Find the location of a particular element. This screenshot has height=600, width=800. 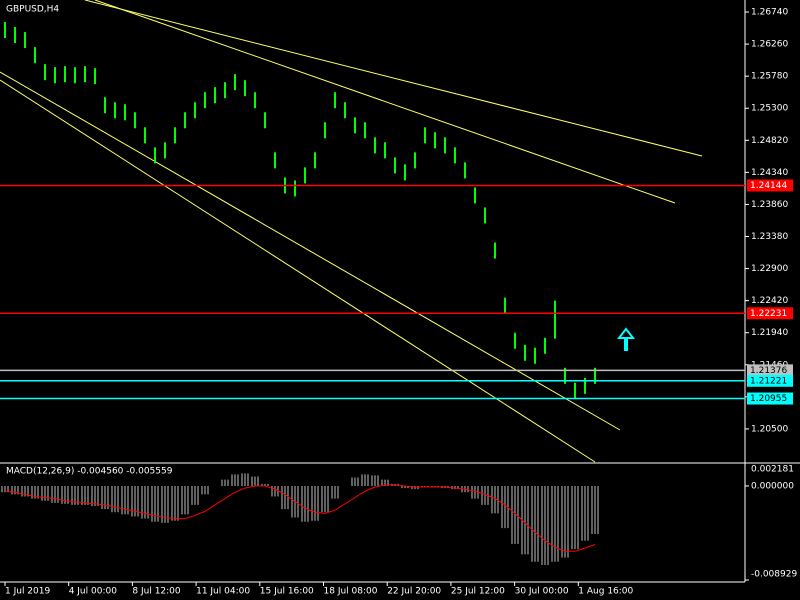

level-label: 1.22231 is located at coordinates (768, 314).